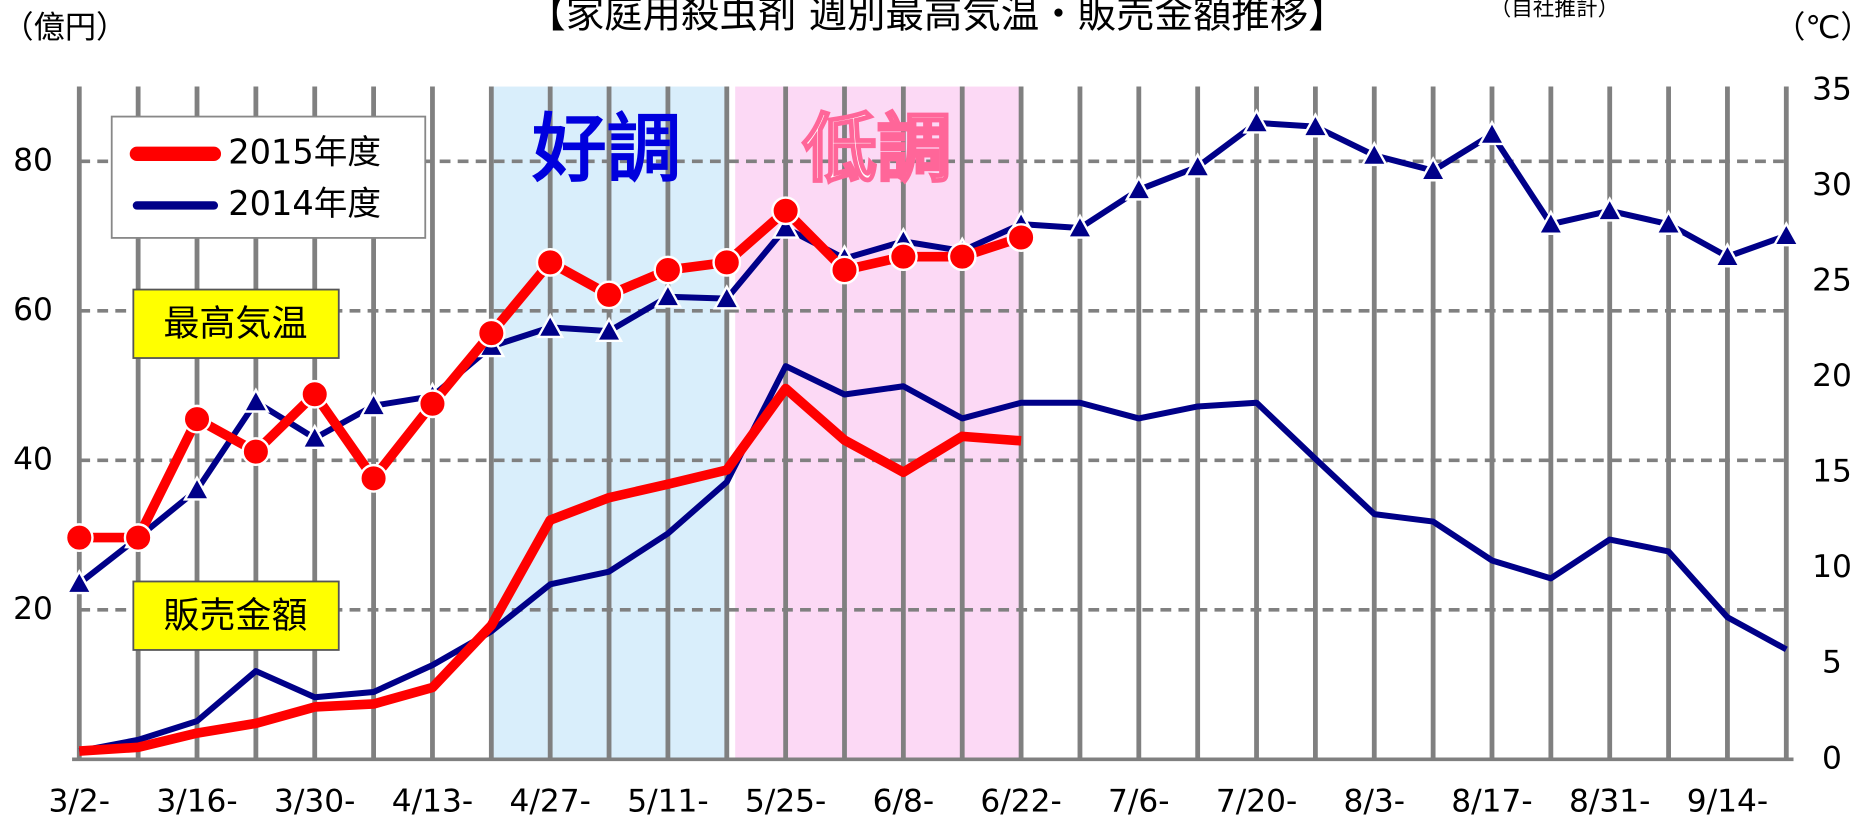 This screenshot has height=829, width=1874. What do you see at coordinates (1139, 802) in the screenshot?
I see `x-tick-label: 7/6-` at bounding box center [1139, 802].